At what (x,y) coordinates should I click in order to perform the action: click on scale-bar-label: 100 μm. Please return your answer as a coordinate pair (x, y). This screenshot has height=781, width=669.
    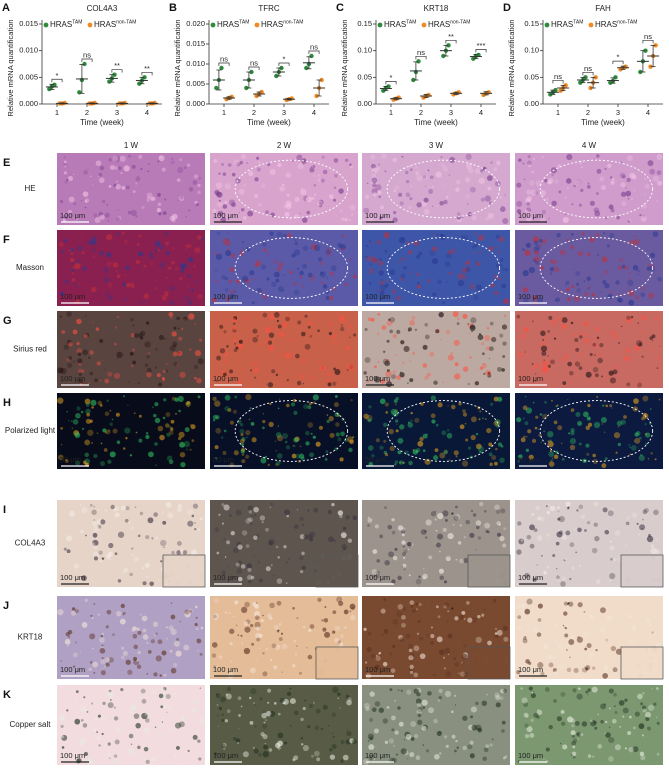
    Looking at the image, I should click on (377, 577).